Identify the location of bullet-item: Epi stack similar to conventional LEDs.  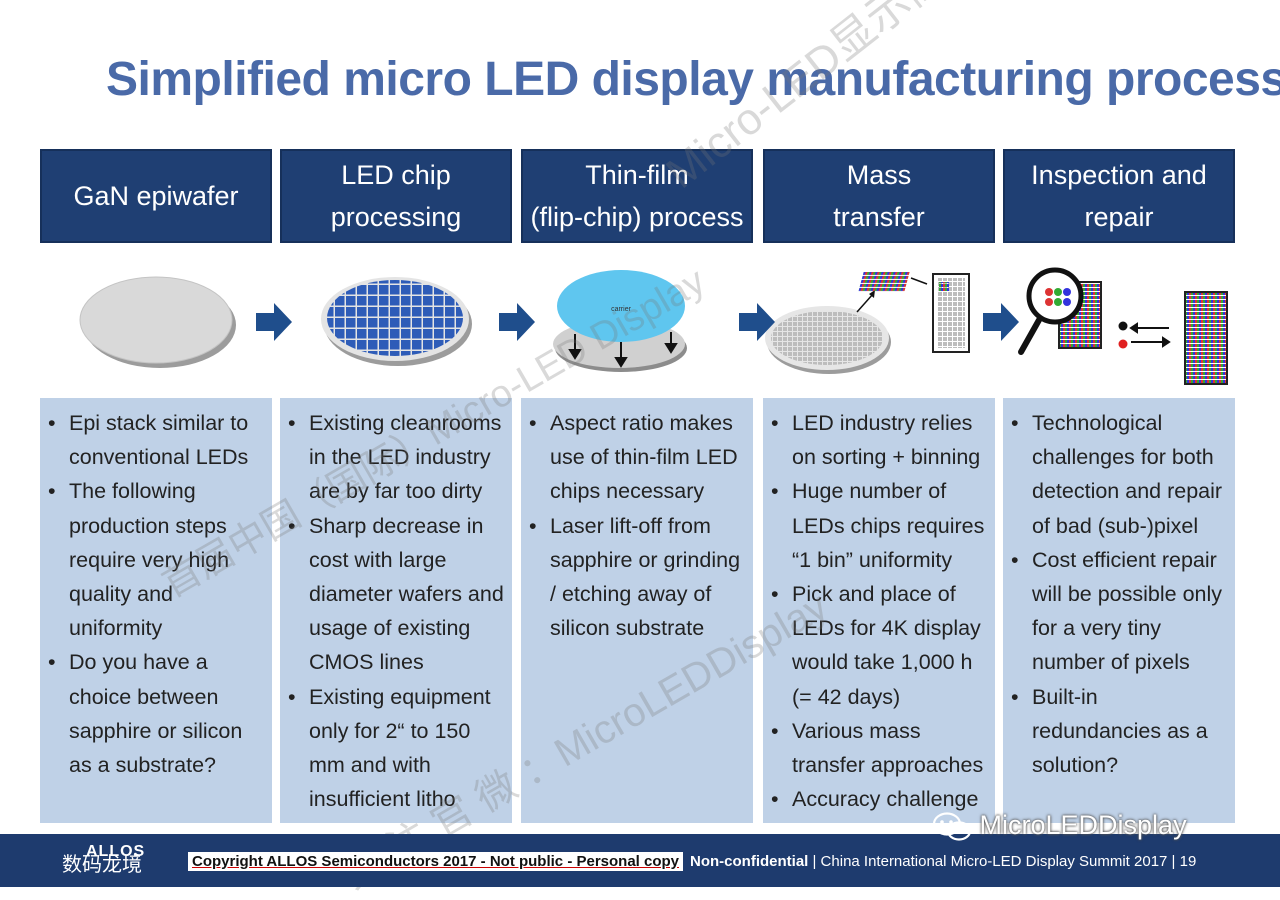
(158, 440).